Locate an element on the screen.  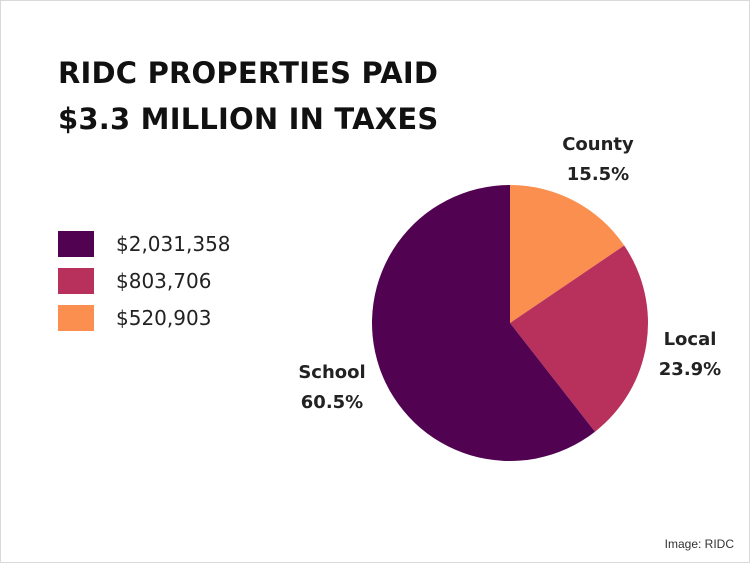
slice-percent: 60.5% is located at coordinates (332, 402).